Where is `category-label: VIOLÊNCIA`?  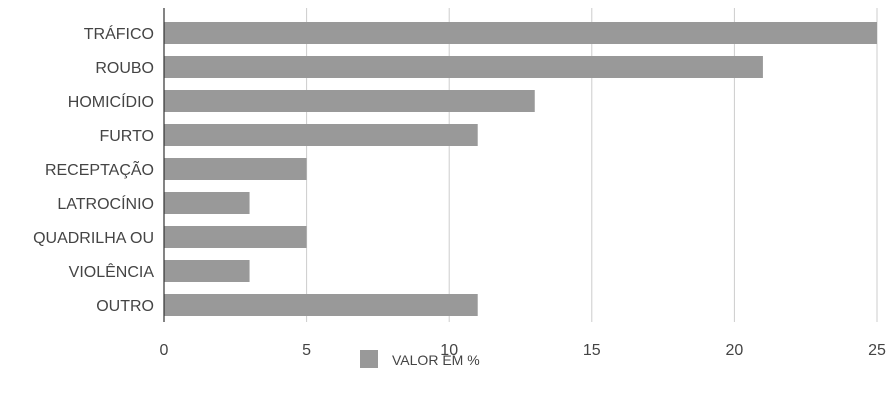
category-label: VIOLÊNCIA is located at coordinates (112, 271).